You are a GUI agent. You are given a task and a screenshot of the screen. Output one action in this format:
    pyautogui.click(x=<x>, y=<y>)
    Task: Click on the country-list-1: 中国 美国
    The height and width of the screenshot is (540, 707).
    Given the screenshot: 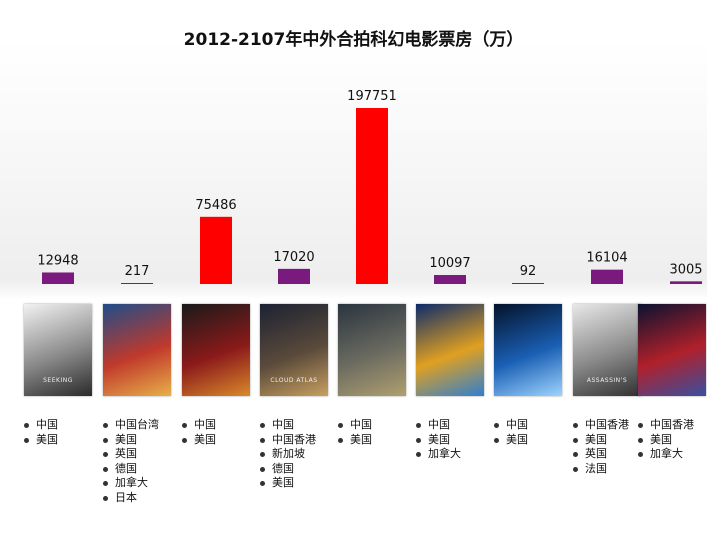 What is the action you would take?
    pyautogui.click(x=40, y=432)
    